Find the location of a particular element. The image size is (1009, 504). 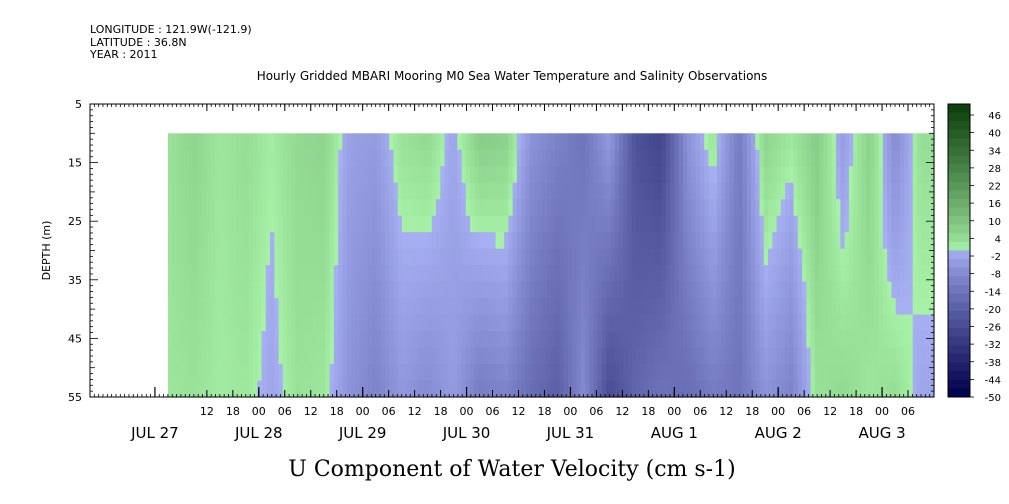

y-tick-label: 35 is located at coordinates (75, 280).